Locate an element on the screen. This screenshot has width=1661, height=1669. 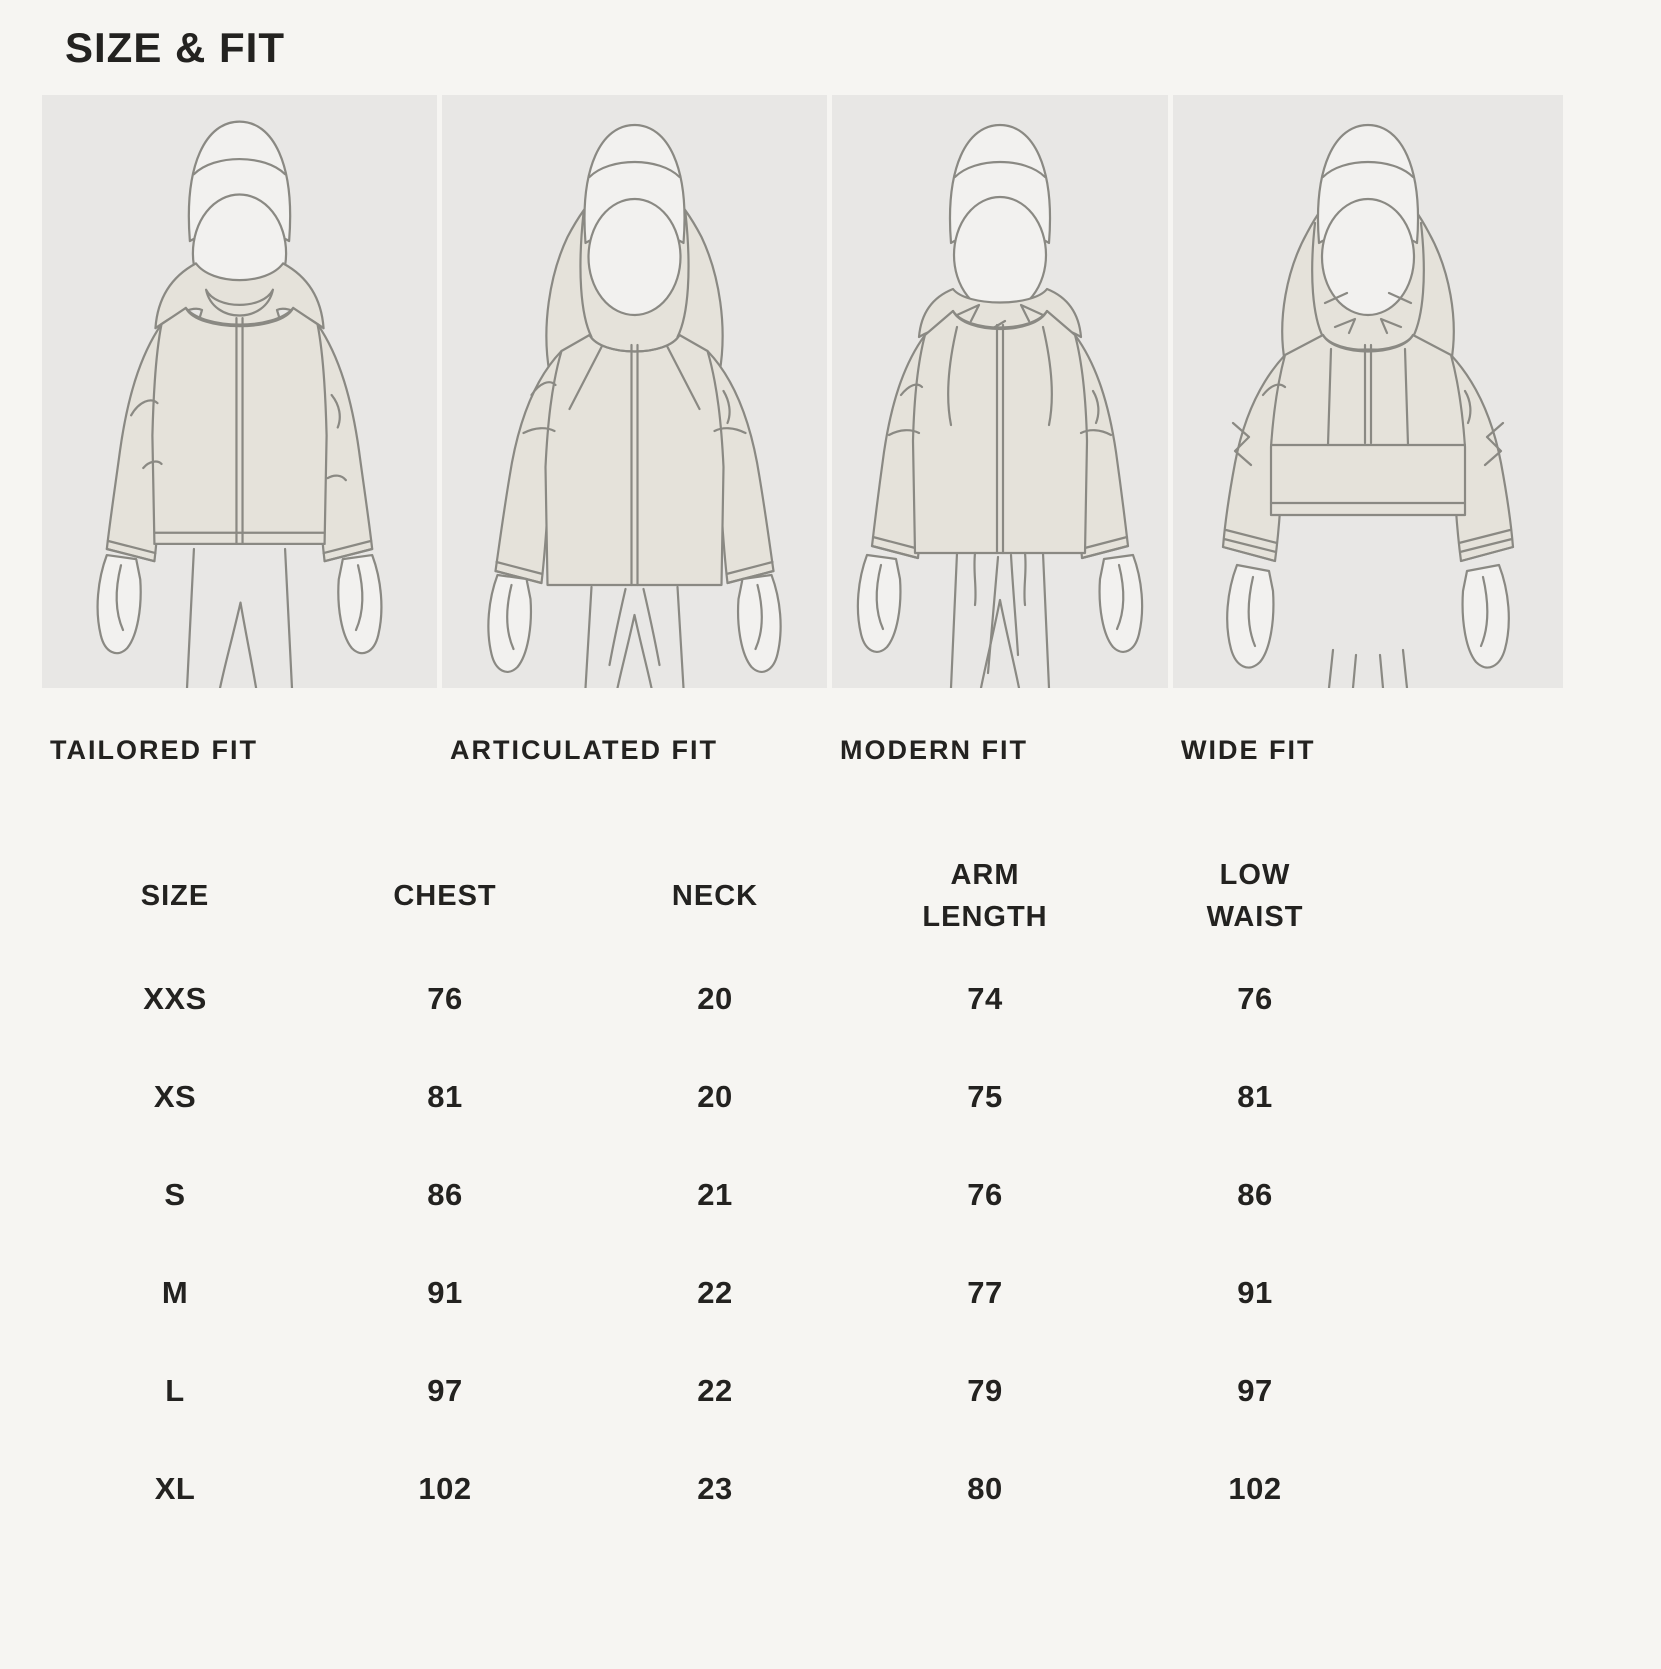
cell-chest: 86 is located at coordinates (445, 1194).